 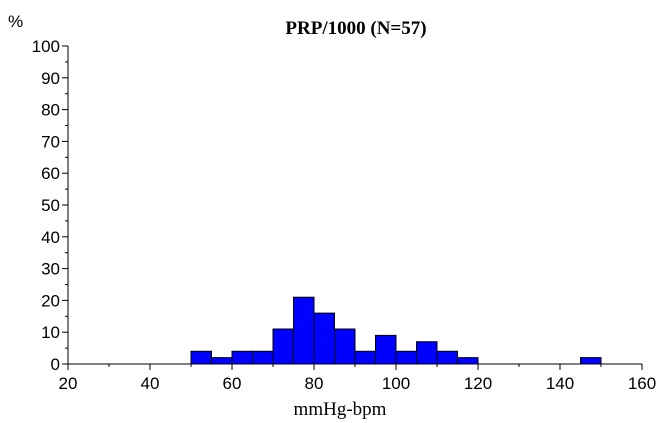 I want to click on y-tick-label-0: 0, so click(x=55, y=364).